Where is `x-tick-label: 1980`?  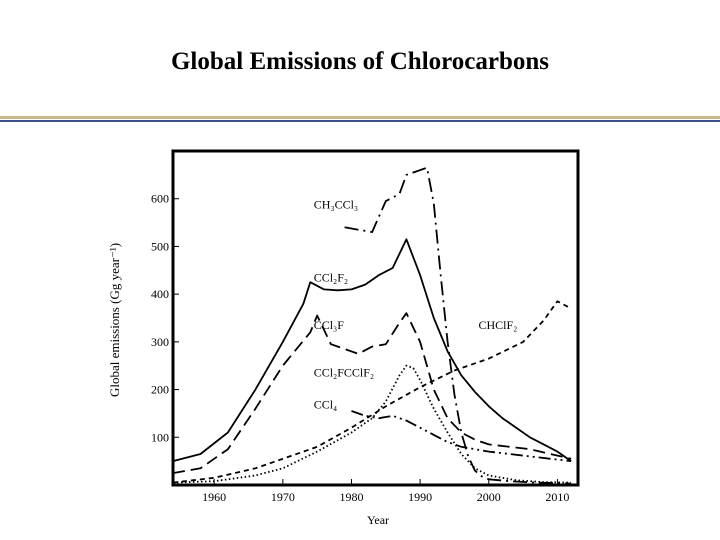
x-tick-label: 1980 is located at coordinates (351, 497).